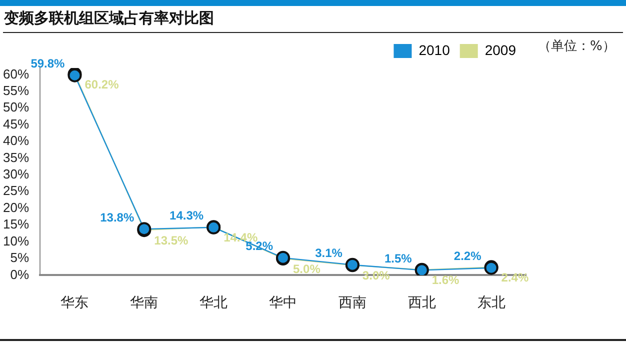  What do you see at coordinates (500, 50) in the screenshot?
I see `legend-label: 2009` at bounding box center [500, 50].